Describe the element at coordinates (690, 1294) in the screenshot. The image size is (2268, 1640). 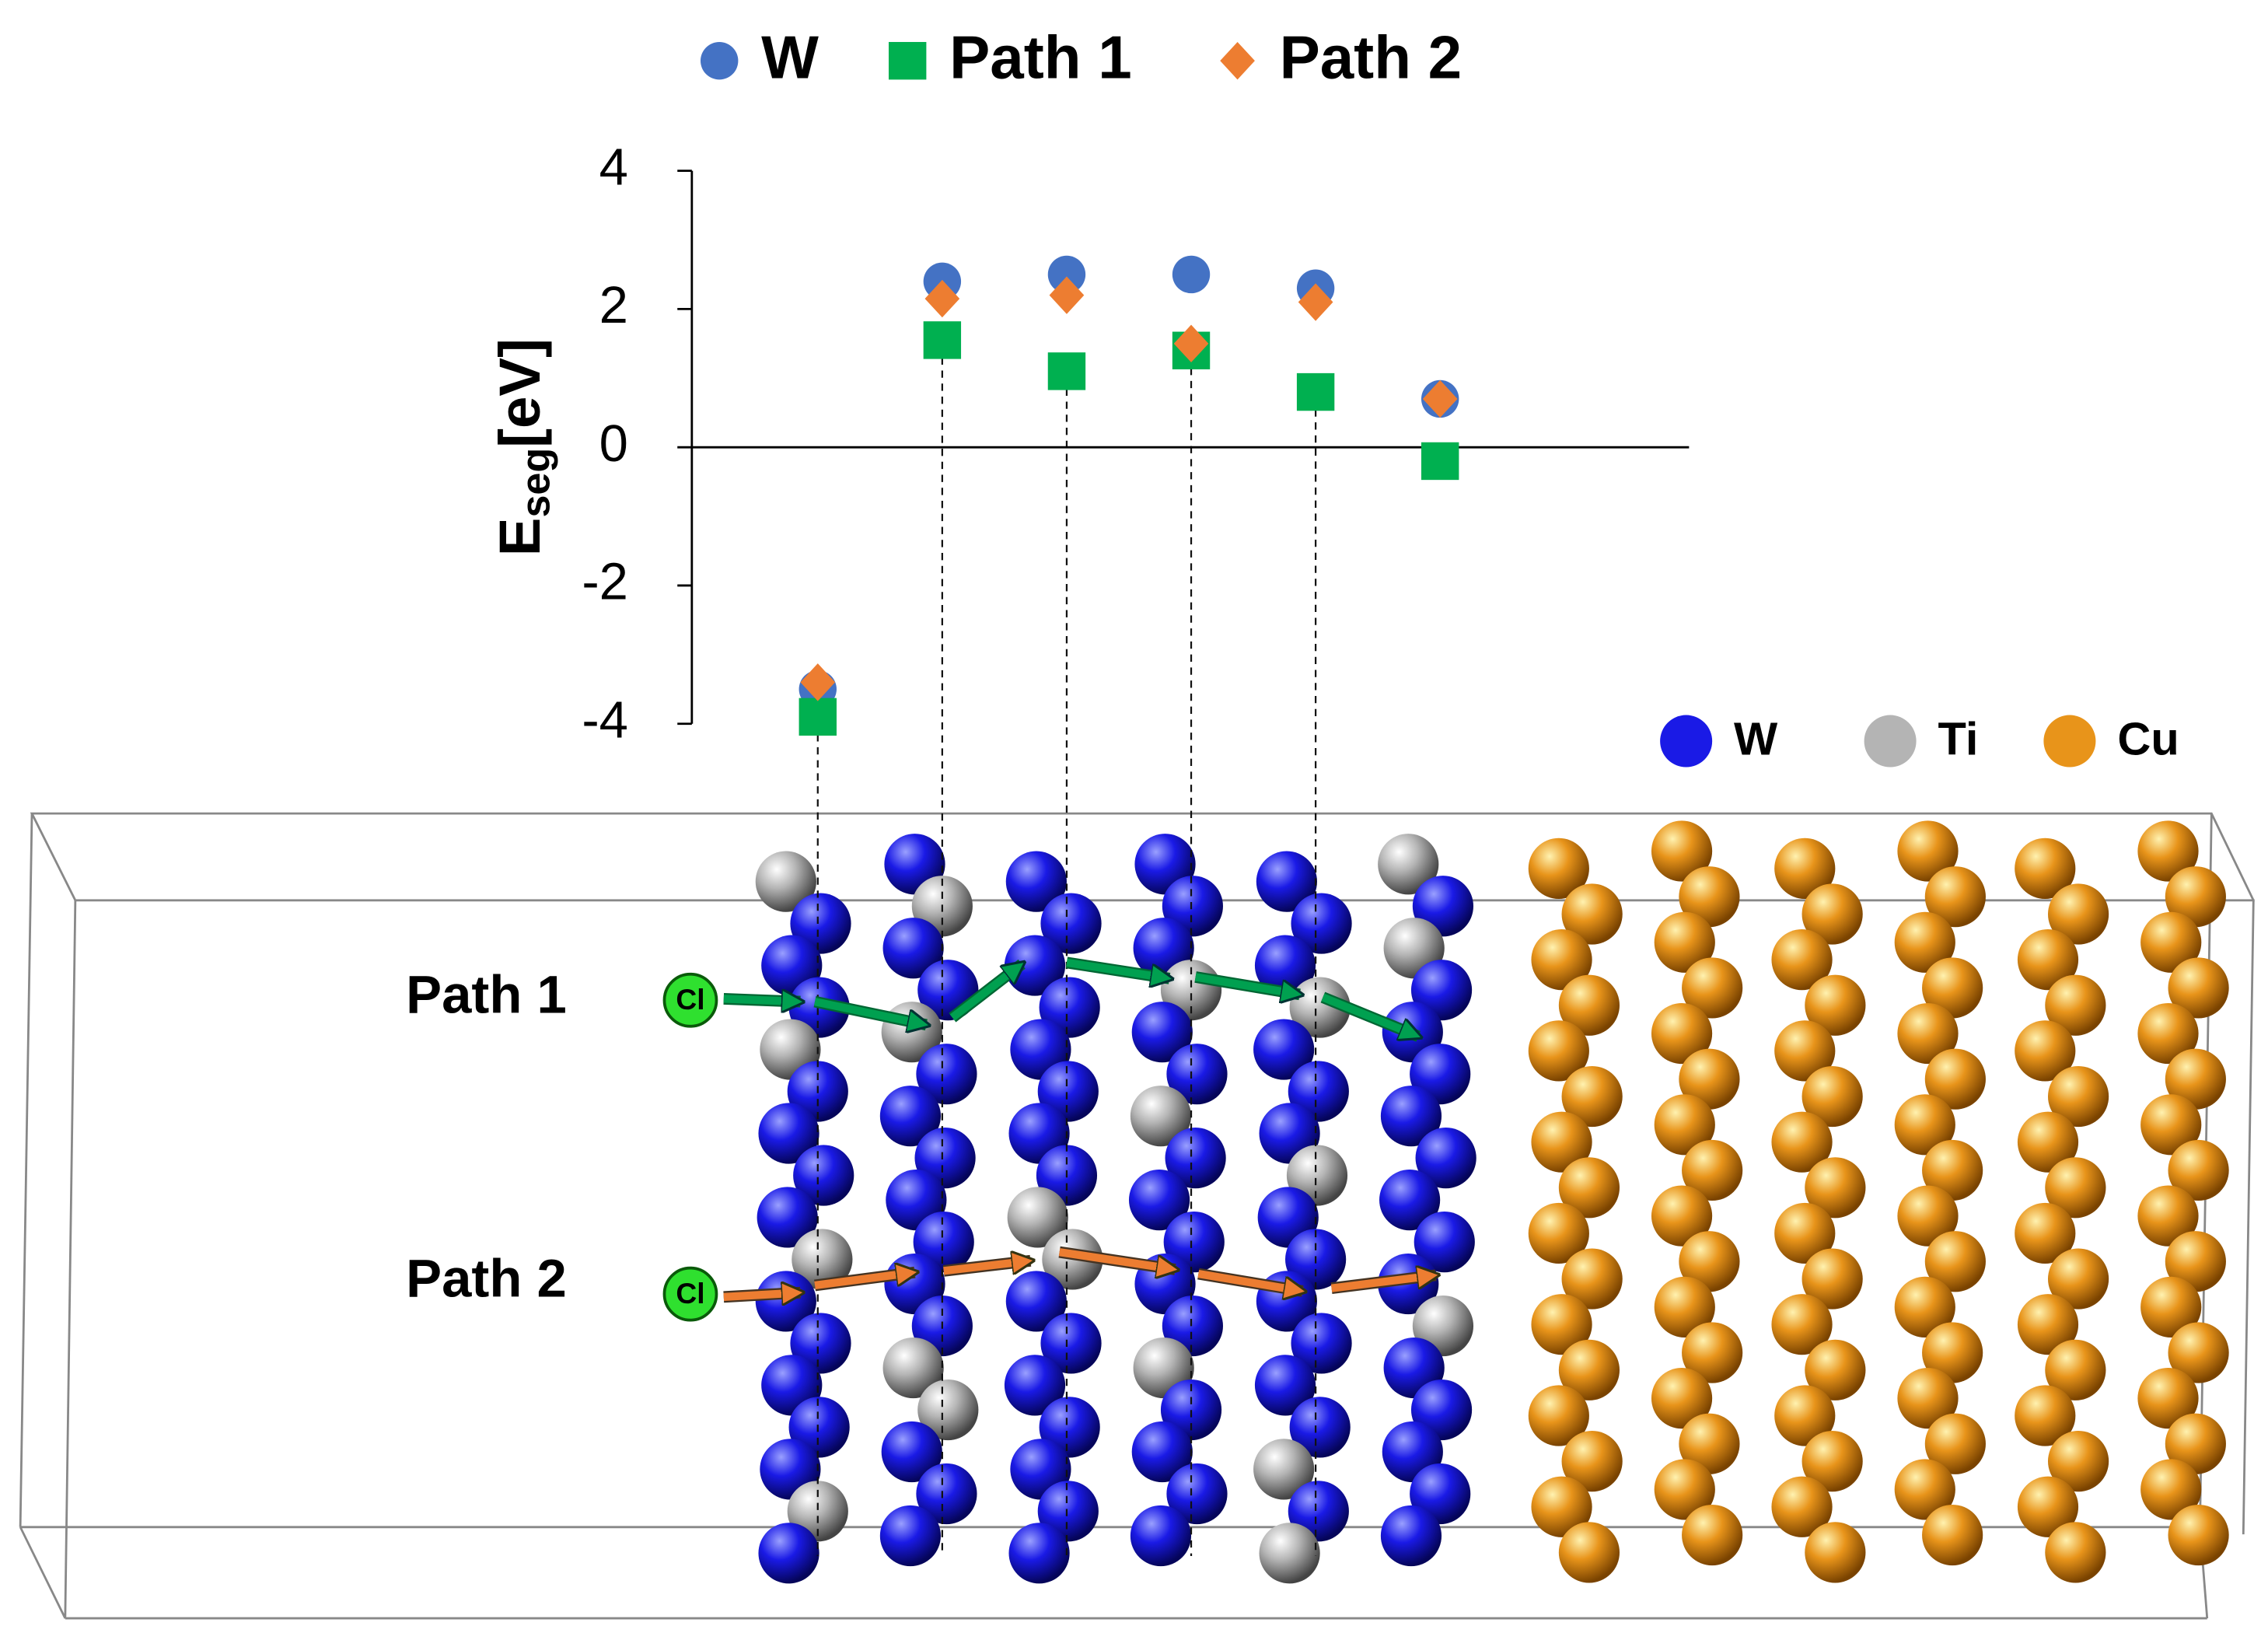
I see `cl-atom` at that location.